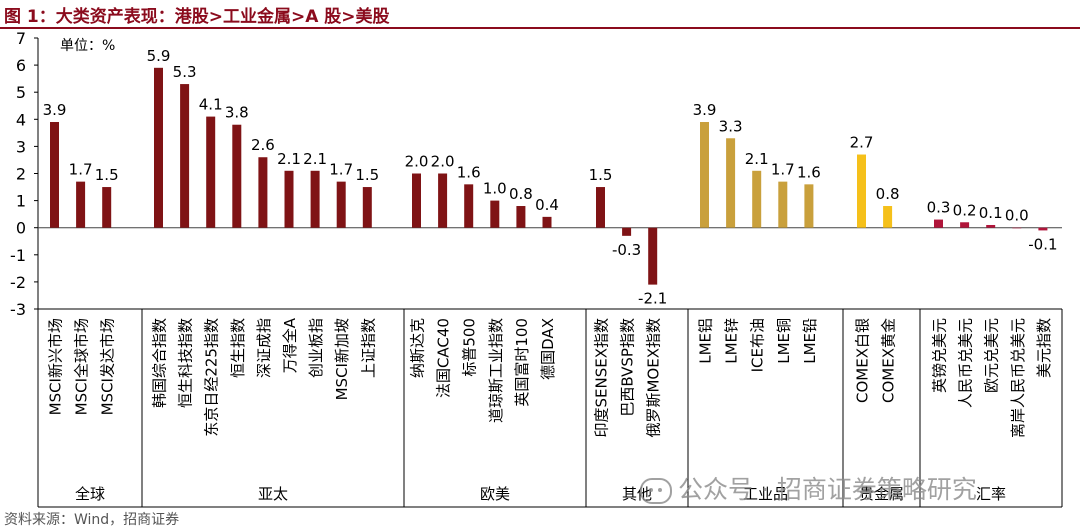 This screenshot has width=1080, height=531. What do you see at coordinates (939, 208) in the screenshot?
I see `data-label: 0.3` at bounding box center [939, 208].